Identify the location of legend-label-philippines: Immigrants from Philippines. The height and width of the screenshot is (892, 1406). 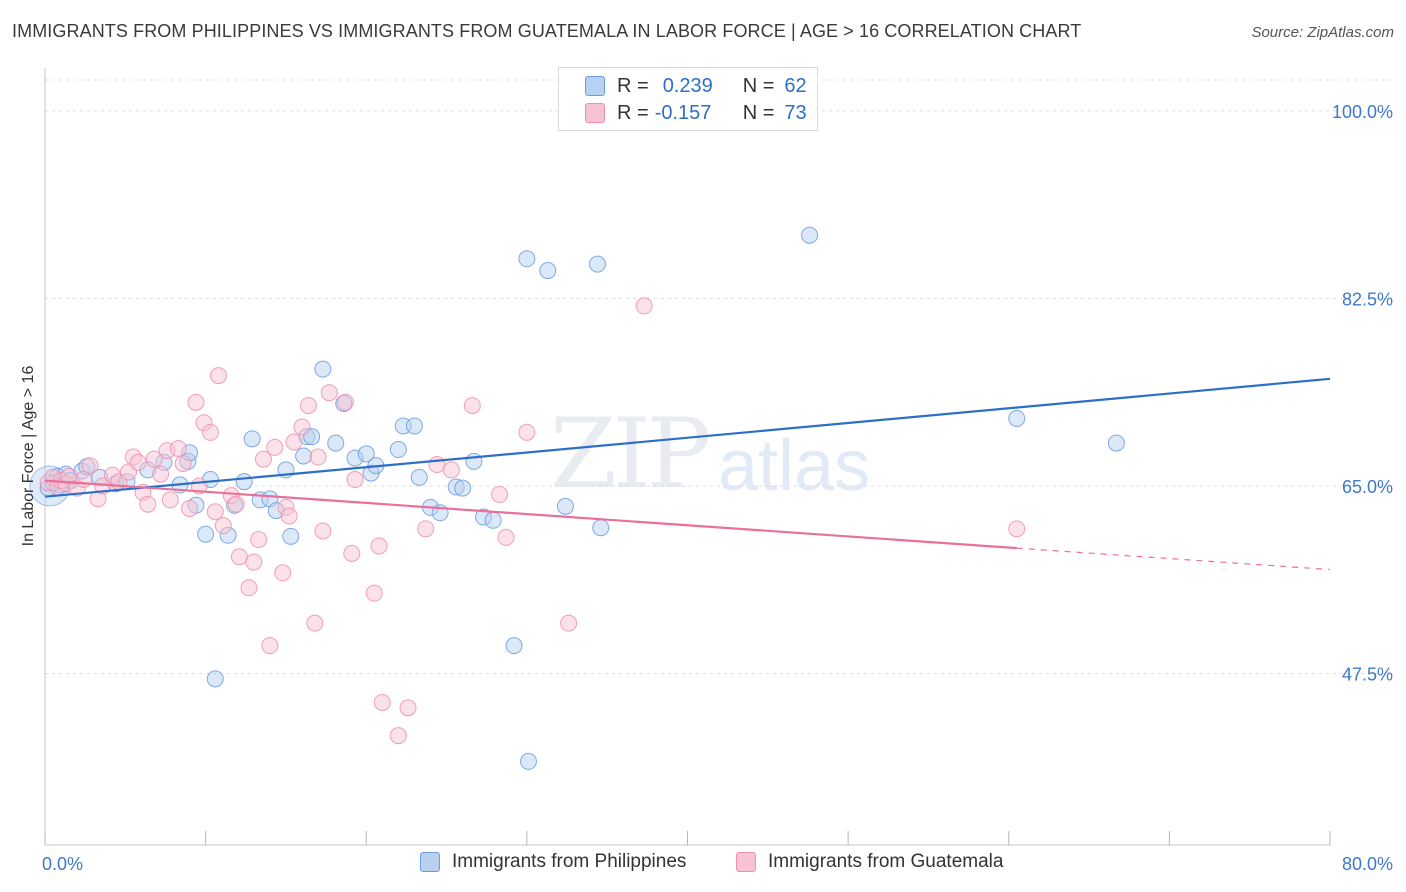
(569, 861).